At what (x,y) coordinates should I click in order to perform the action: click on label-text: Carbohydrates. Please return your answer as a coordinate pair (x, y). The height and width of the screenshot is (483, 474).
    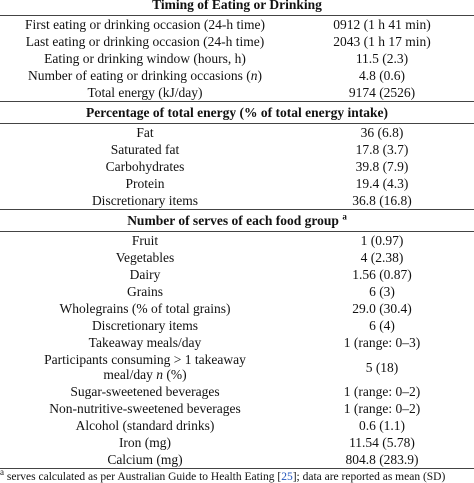
    Looking at the image, I should click on (145, 166).